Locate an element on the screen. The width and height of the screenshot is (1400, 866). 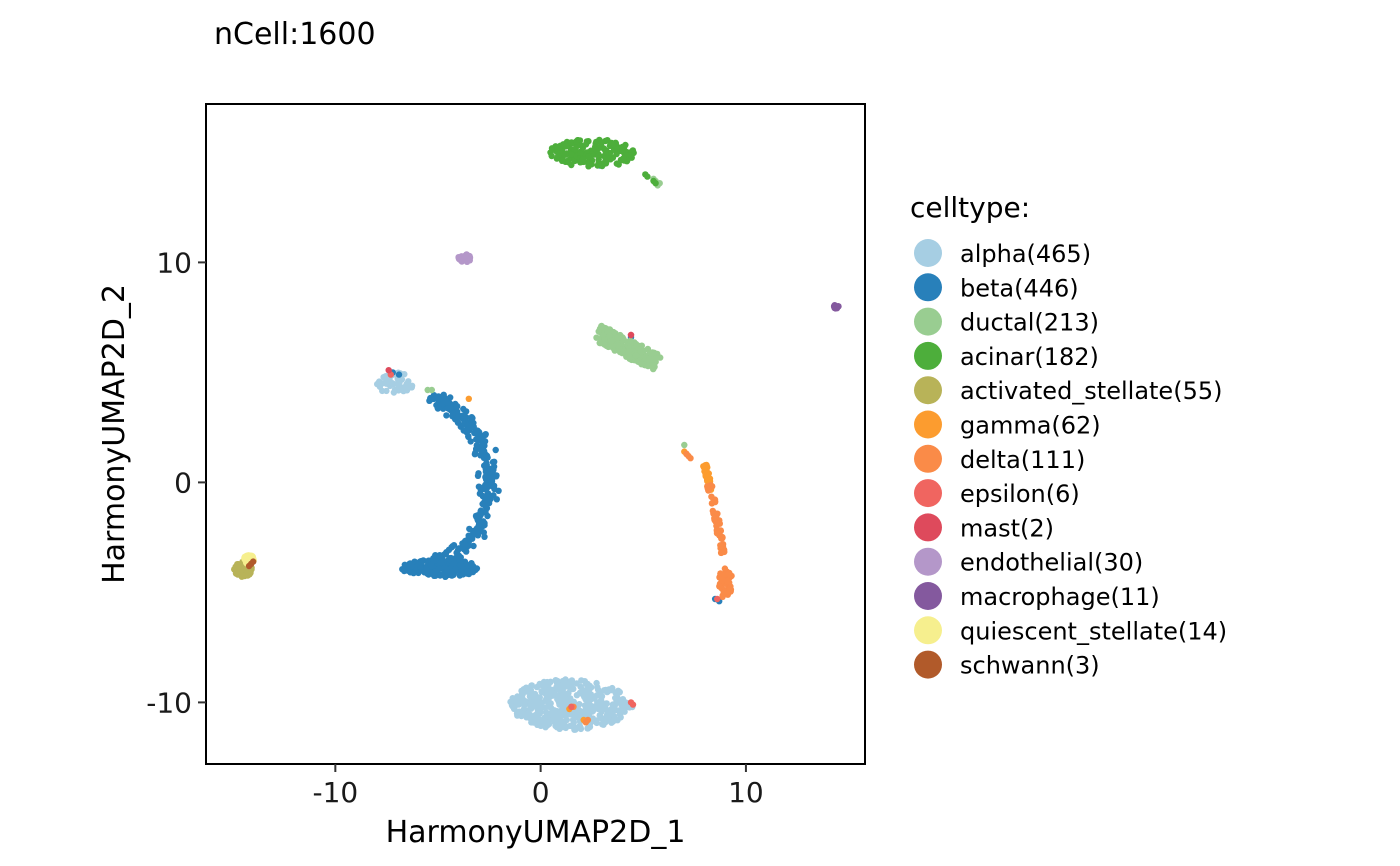
legend-label: schwann(3) is located at coordinates (1030, 666).